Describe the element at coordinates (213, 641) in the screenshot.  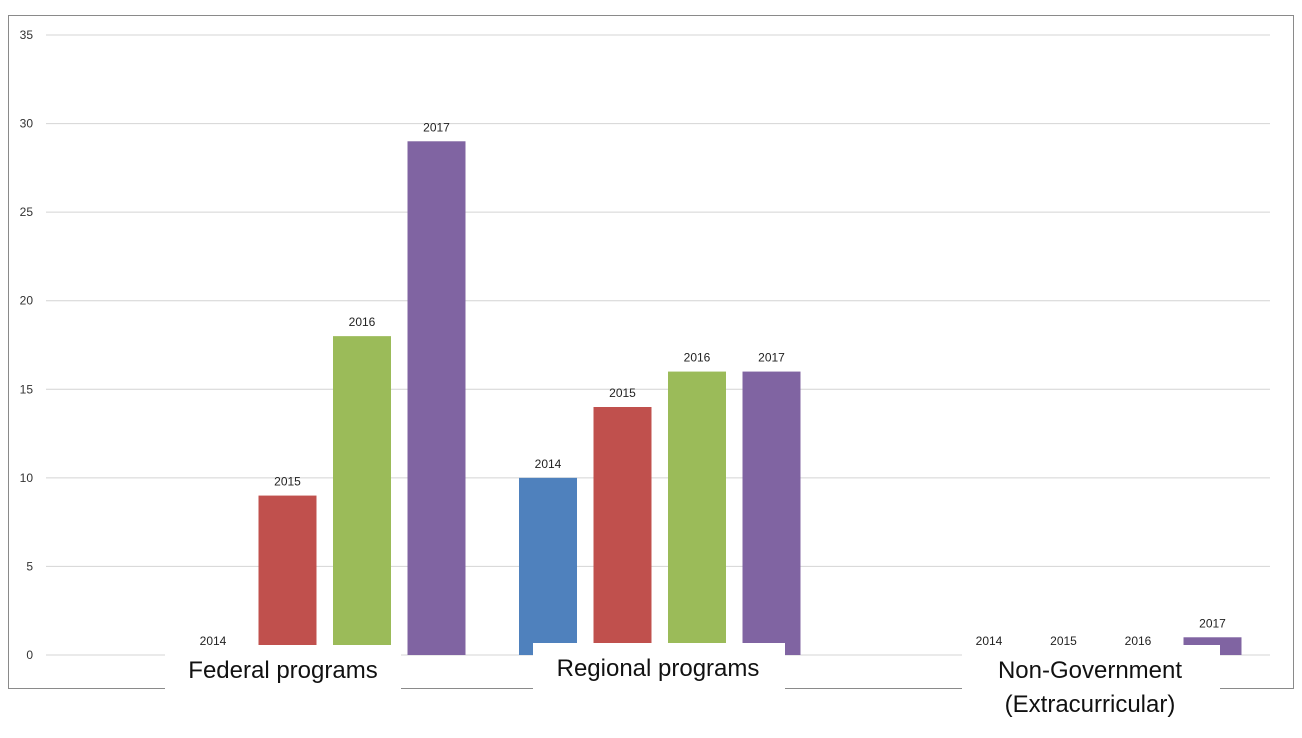
I see `data-label-2014-group-1: 2014` at that location.